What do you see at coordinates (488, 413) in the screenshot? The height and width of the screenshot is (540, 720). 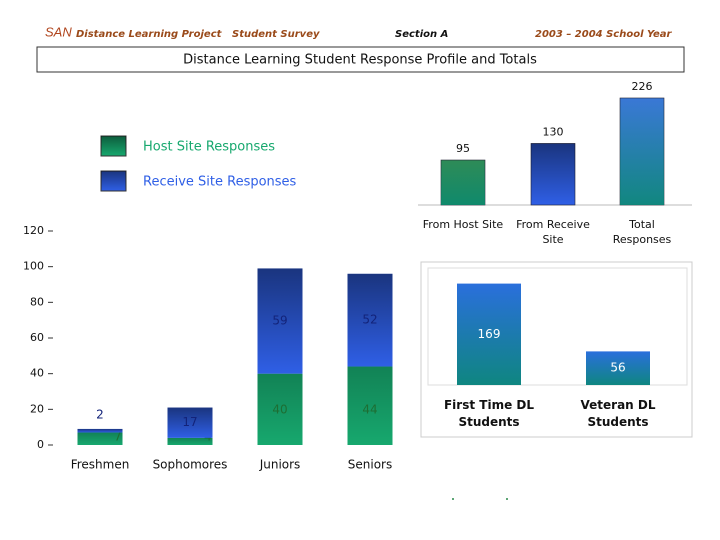 I see `x-tick-label: First Time DL Students` at bounding box center [488, 413].